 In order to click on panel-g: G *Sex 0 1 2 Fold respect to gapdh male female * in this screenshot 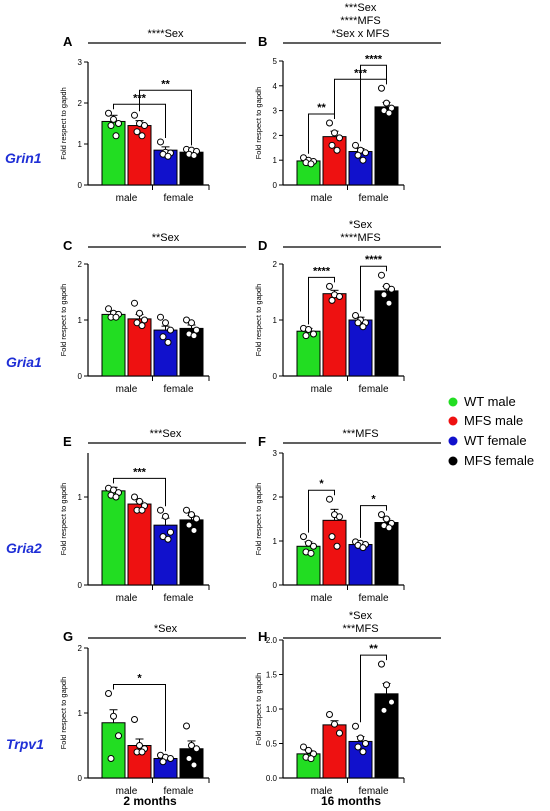, I will do `click(152, 710)`.